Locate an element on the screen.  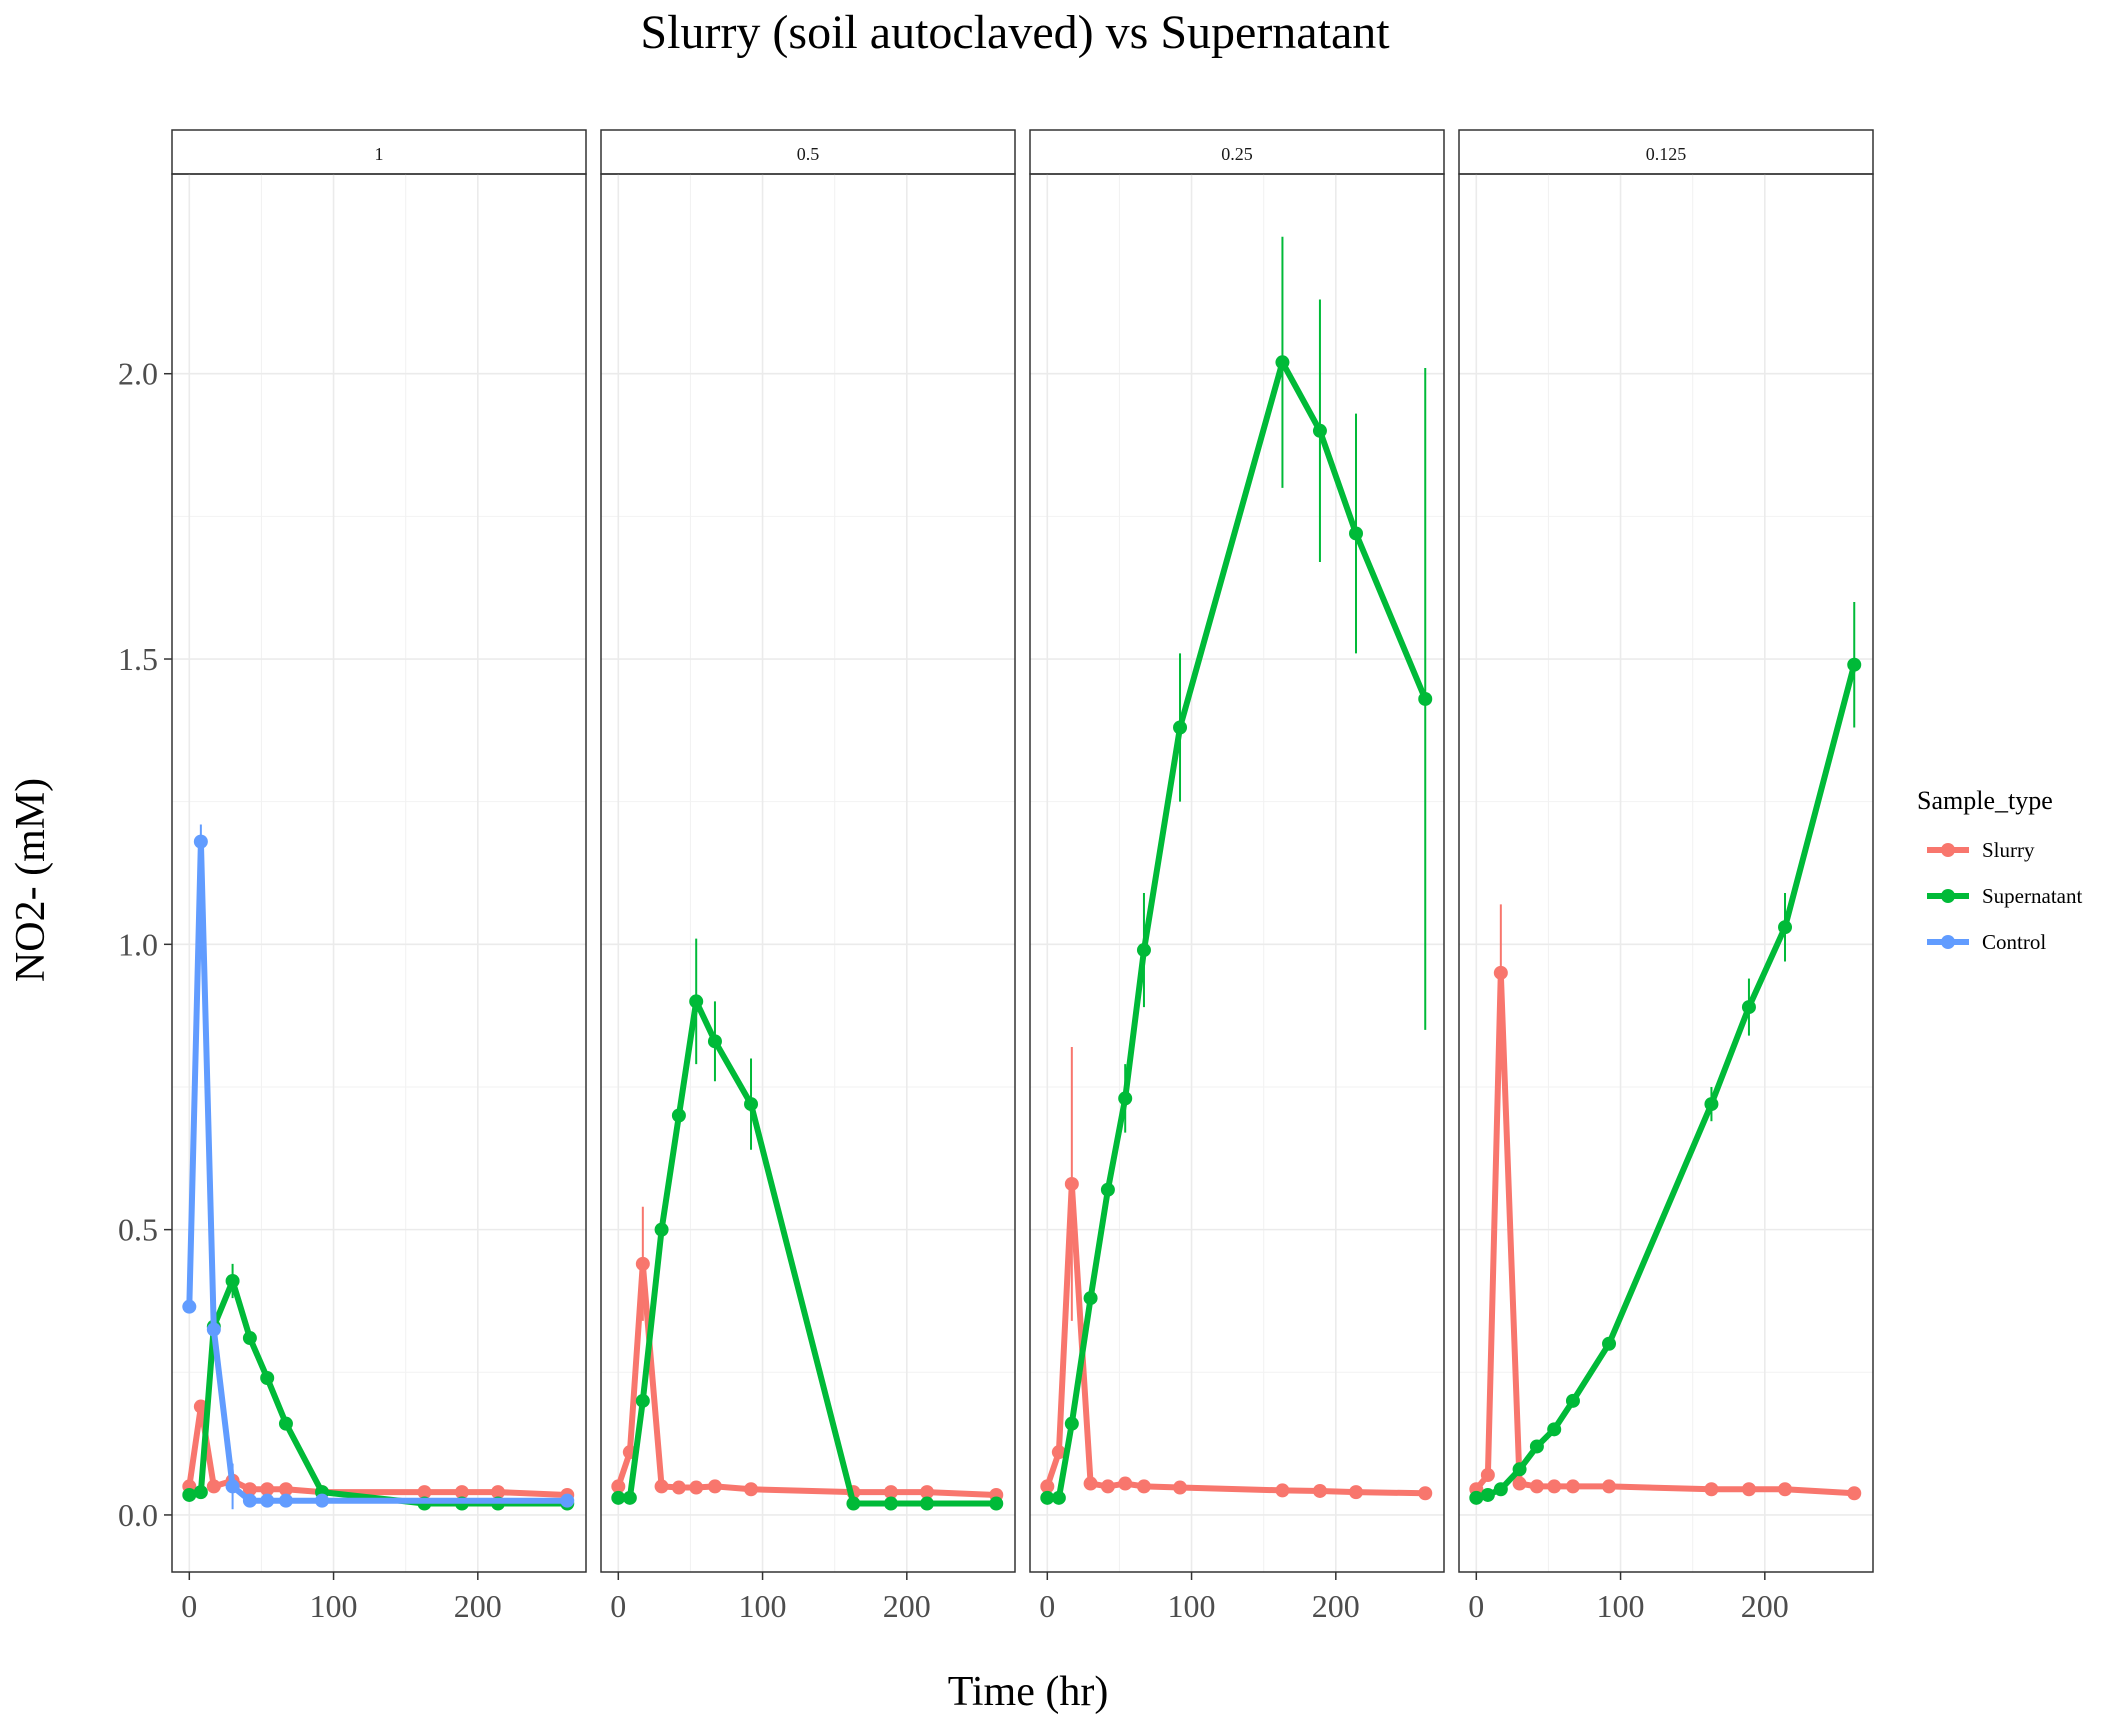
y-axis-label: NO2- (mM) is located at coordinates (31, 880).